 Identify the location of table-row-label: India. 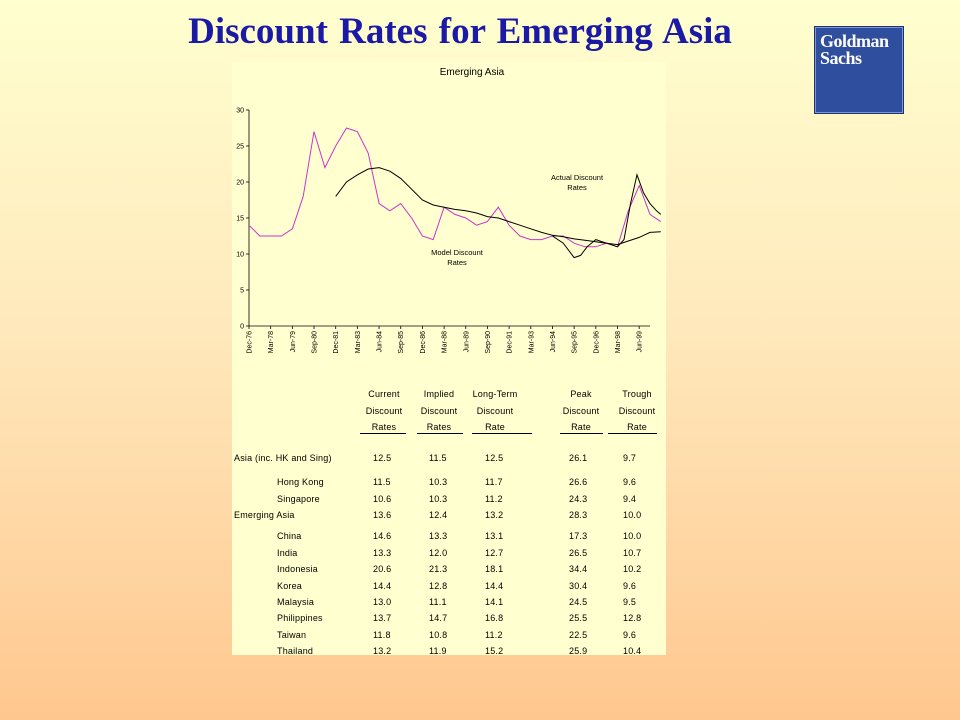
(287, 553).